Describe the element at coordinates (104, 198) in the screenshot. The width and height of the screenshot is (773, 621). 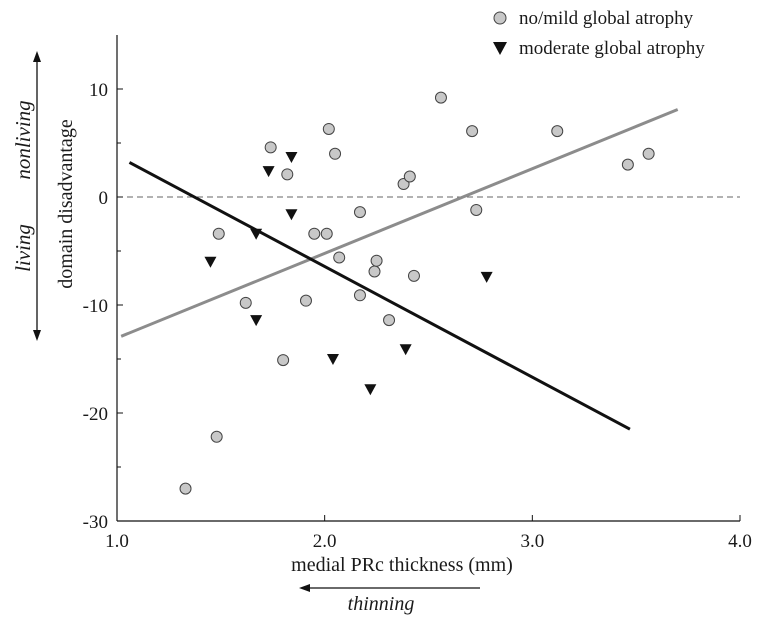
I see `y-tick-label: 0` at that location.